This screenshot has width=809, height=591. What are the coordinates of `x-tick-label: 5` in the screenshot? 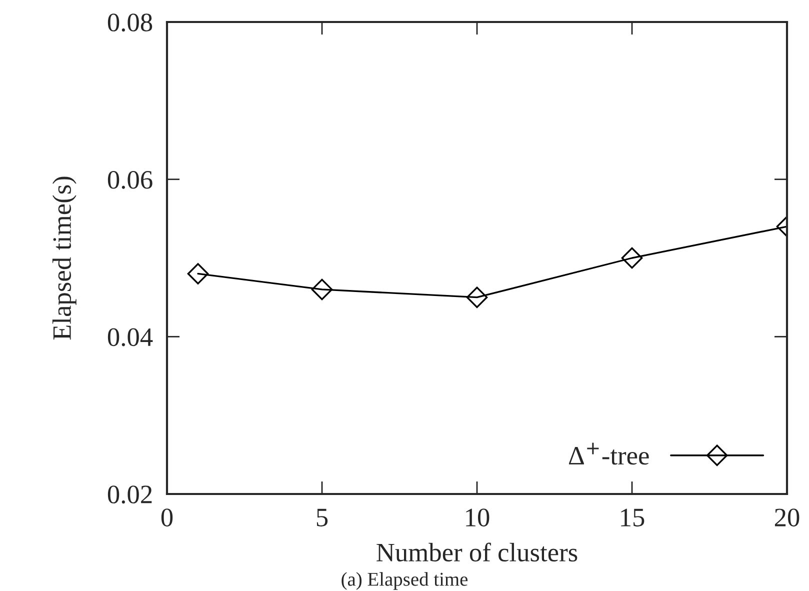 It's located at (322, 517).